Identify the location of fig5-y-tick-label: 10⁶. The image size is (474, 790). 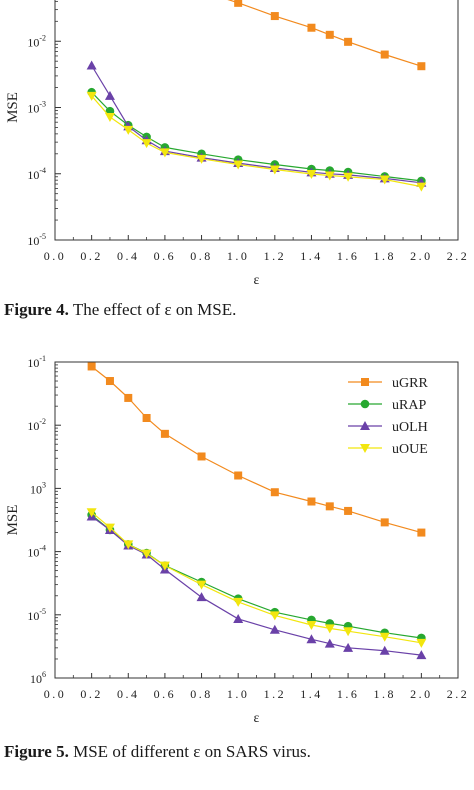
(38, 678).